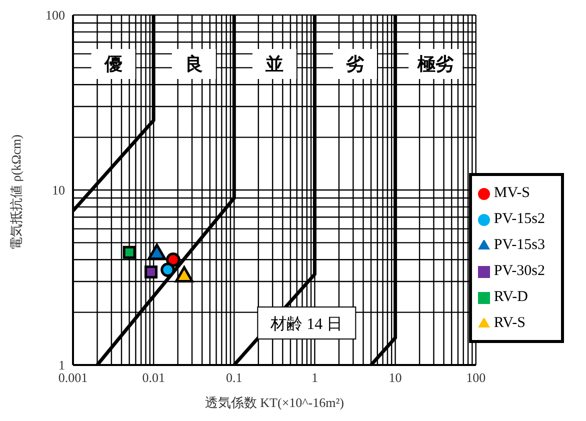 This screenshot has width=586, height=421. Describe the element at coordinates (112, 64) in the screenshot. I see `annotation: 優` at that location.